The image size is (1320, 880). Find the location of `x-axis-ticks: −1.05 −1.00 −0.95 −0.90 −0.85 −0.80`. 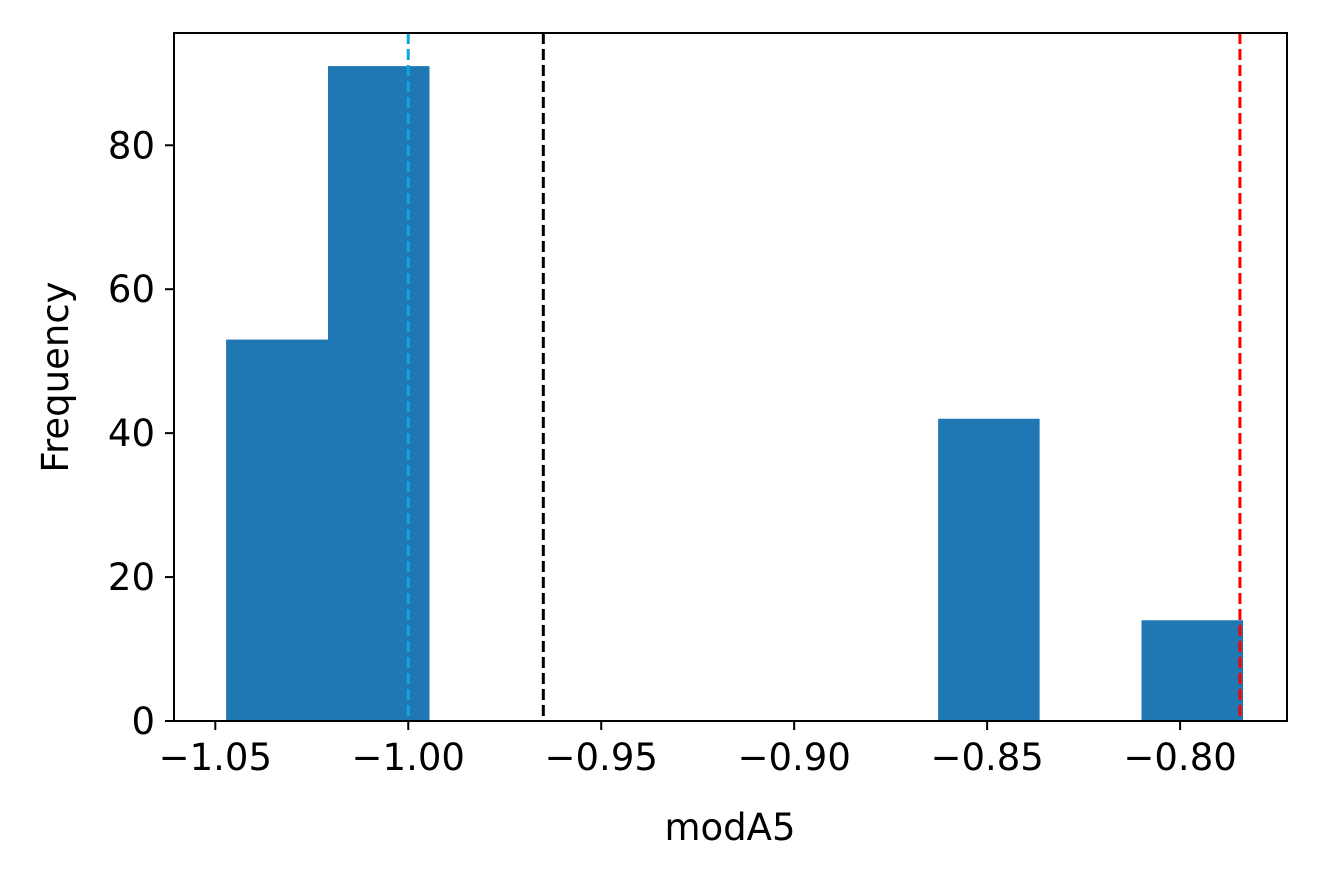

x-axis-ticks: −1.05 −1.00 −0.95 −0.90 −0.85 −0.80 is located at coordinates (698, 750).